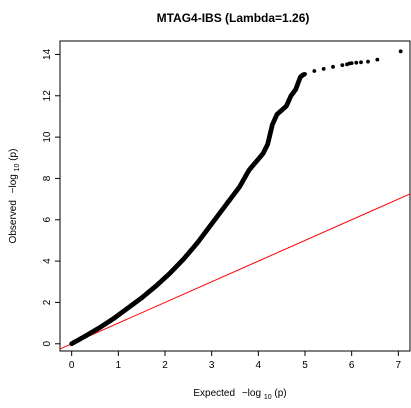 This screenshot has height=408, width=411. What do you see at coordinates (280, 393) in the screenshot?
I see `x-axis-label-arg: (p)` at bounding box center [280, 393].